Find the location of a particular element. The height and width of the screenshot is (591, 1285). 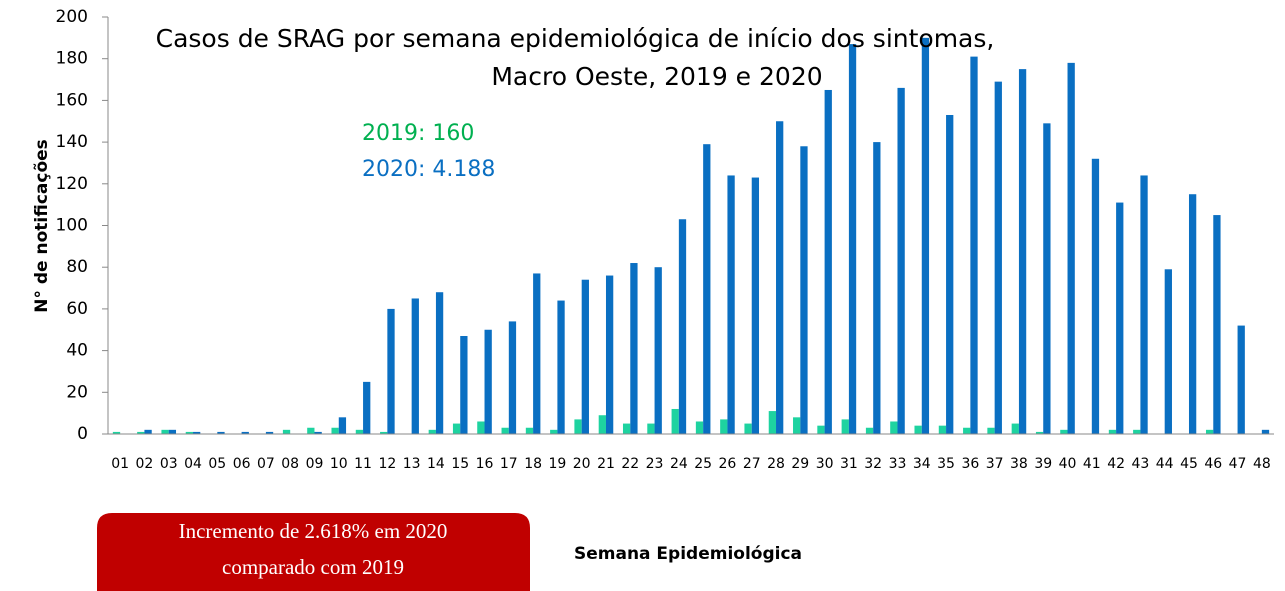

x-tick-label: 42 is located at coordinates (1116, 464).